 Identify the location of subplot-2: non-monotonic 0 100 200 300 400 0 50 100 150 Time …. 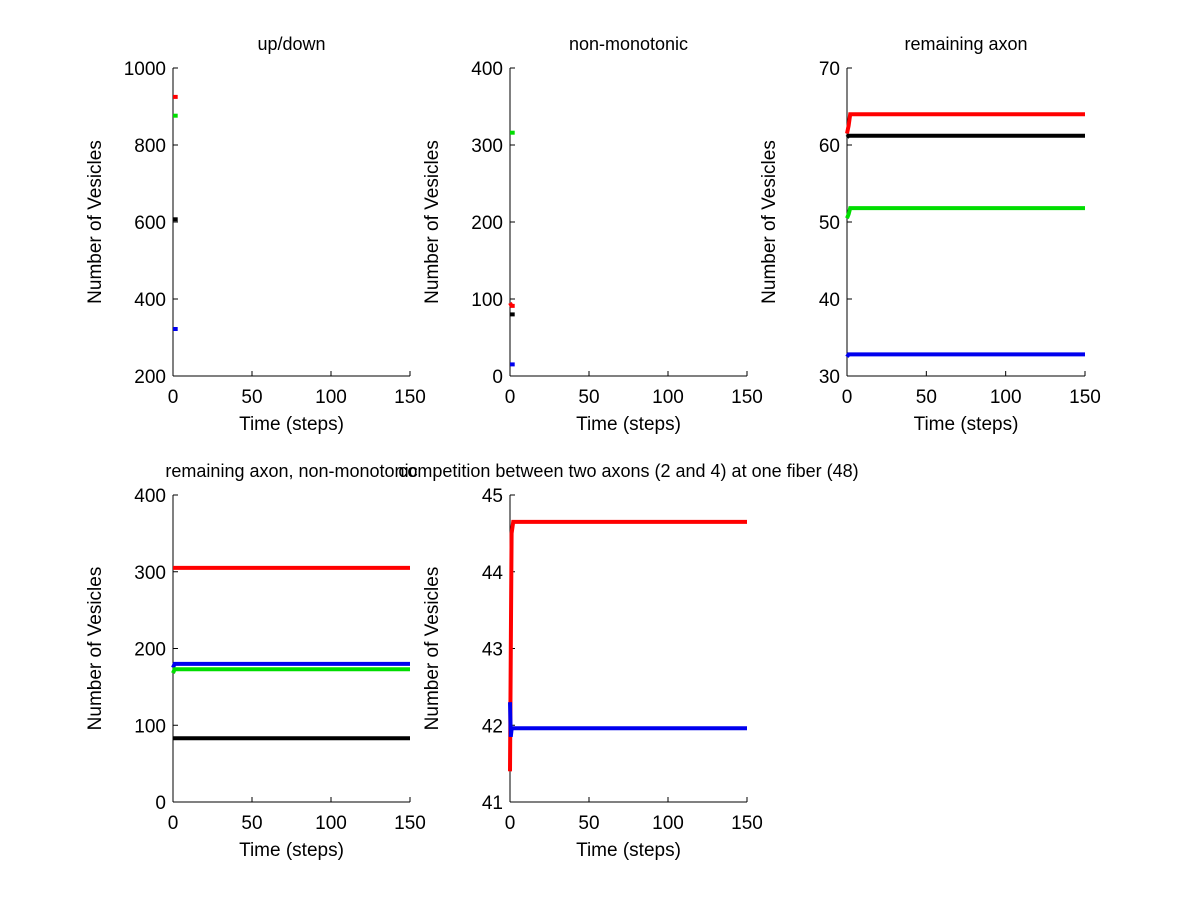
(592, 234).